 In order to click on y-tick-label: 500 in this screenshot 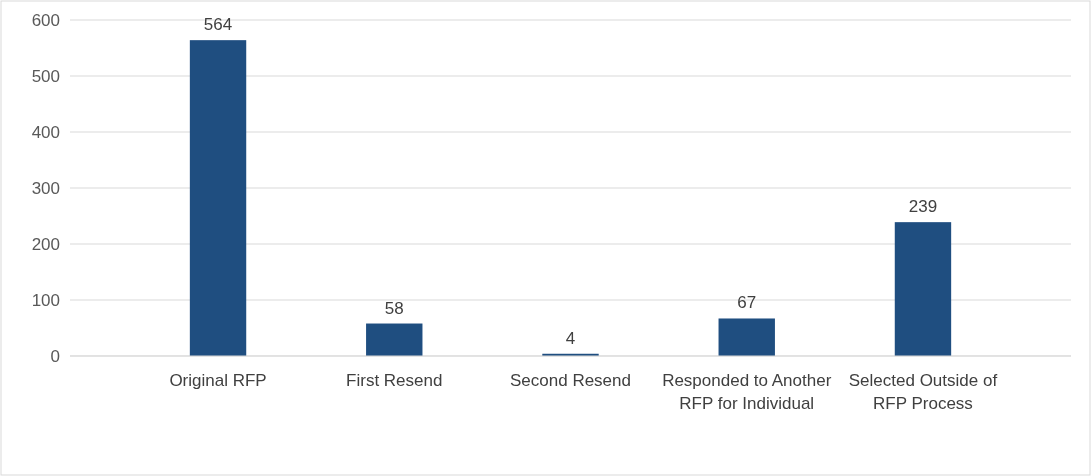, I will do `click(45, 76)`.